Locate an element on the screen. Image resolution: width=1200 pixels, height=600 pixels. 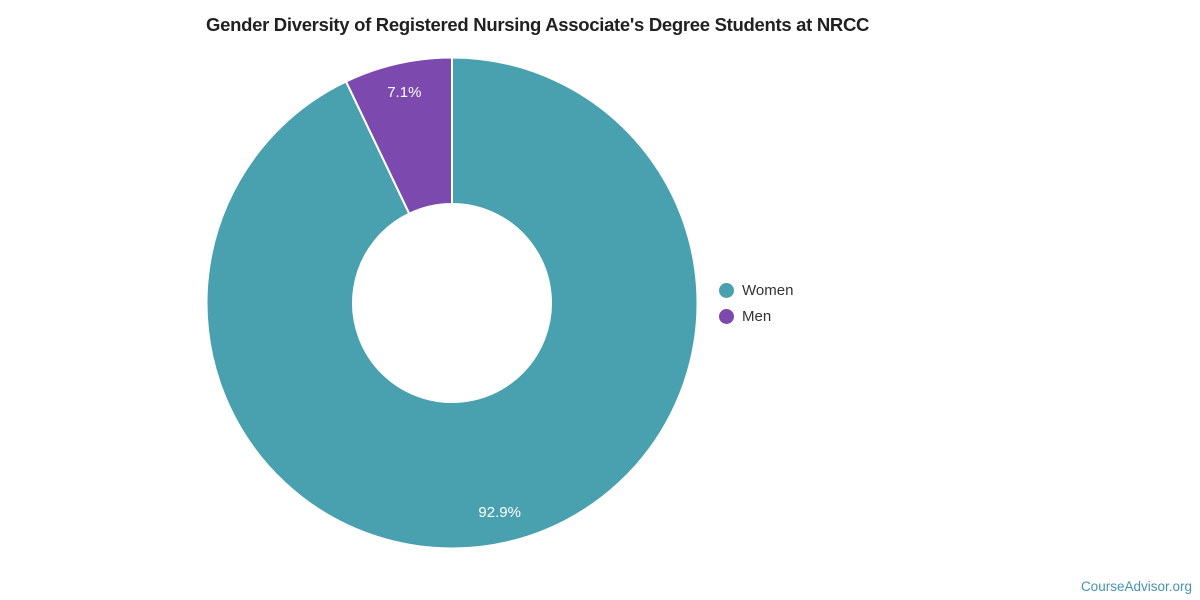
legend-item-men: Men is located at coordinates (756, 316).